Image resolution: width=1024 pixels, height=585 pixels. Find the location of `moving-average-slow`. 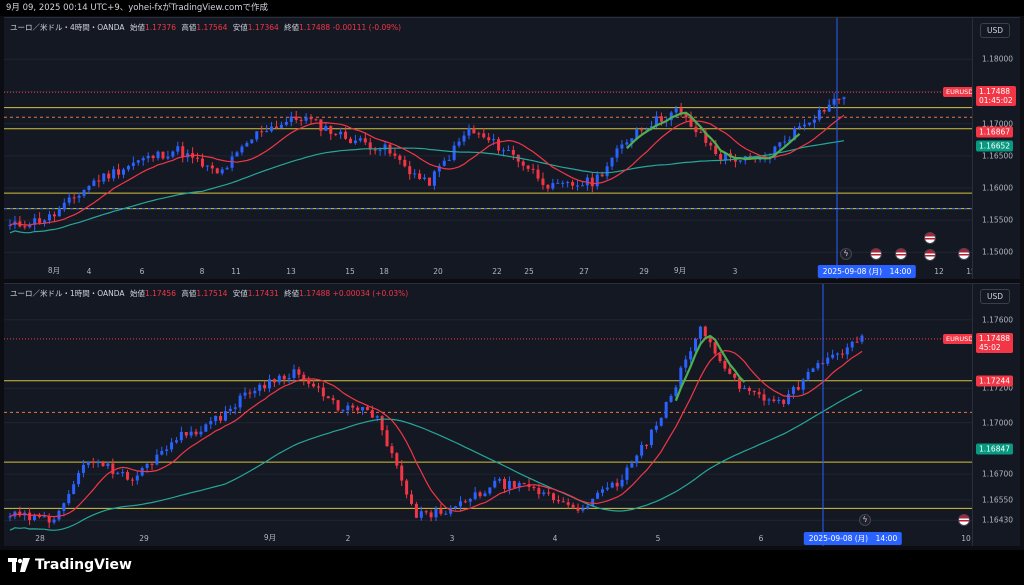

moving-average-slow is located at coordinates (427, 187).